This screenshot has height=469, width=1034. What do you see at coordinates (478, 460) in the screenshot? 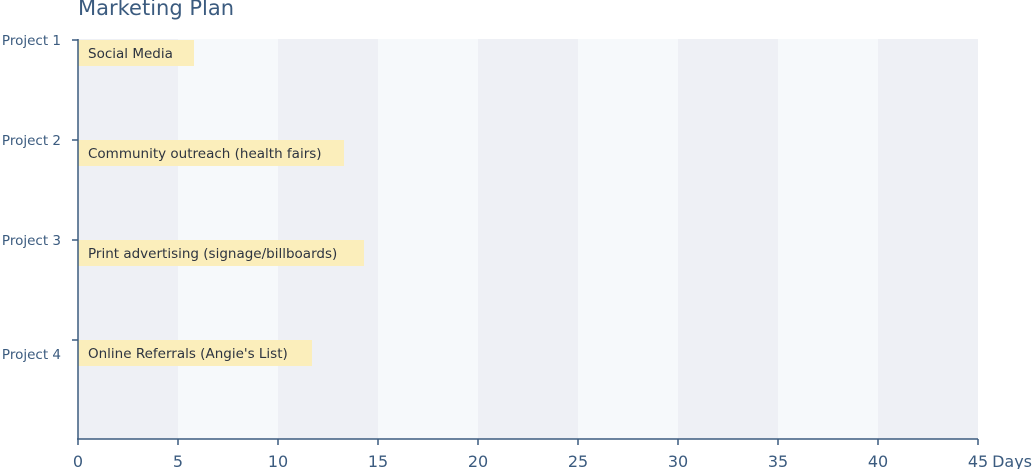
I see `x-tick-label: 20` at bounding box center [478, 460].